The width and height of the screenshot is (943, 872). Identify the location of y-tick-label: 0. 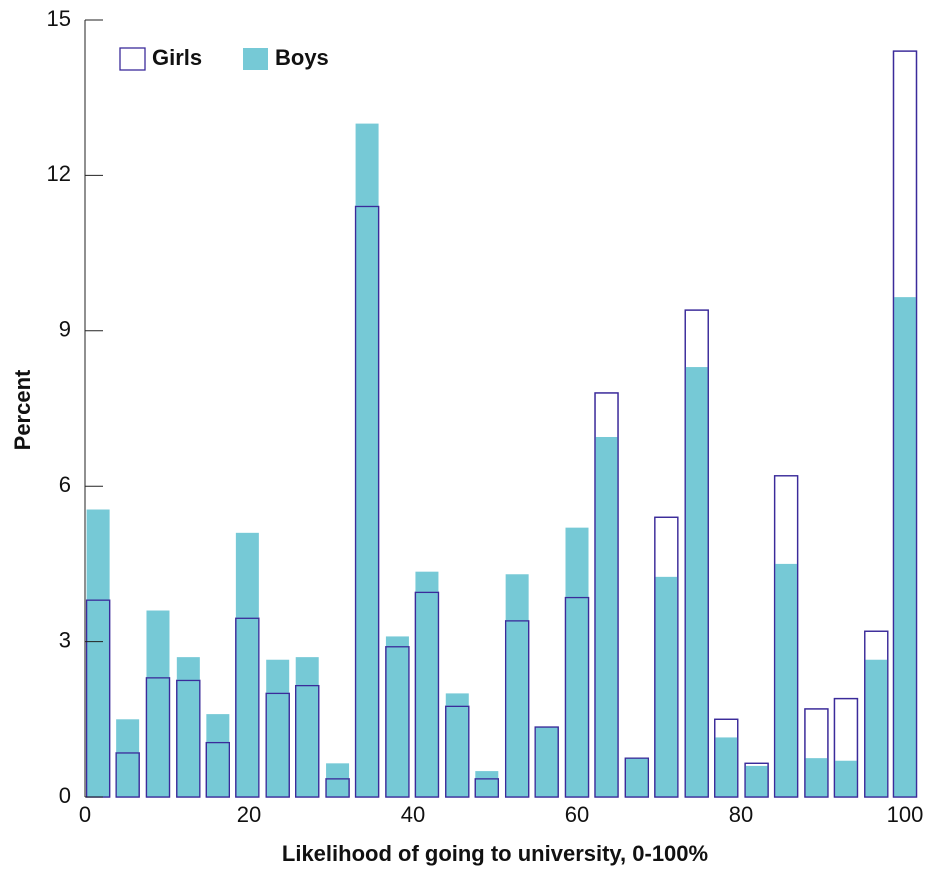
(65, 795).